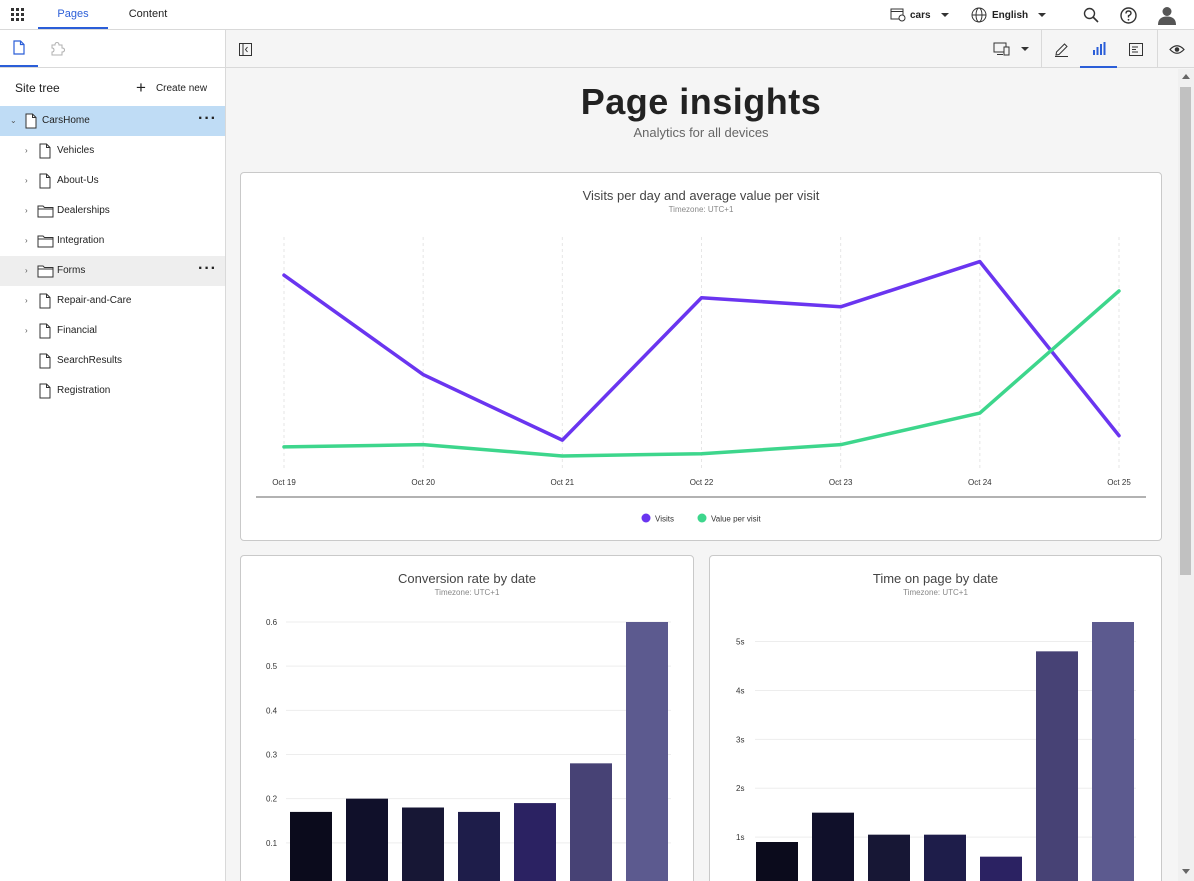 The height and width of the screenshot is (881, 1194). I want to click on insights-button, so click(1098, 49).